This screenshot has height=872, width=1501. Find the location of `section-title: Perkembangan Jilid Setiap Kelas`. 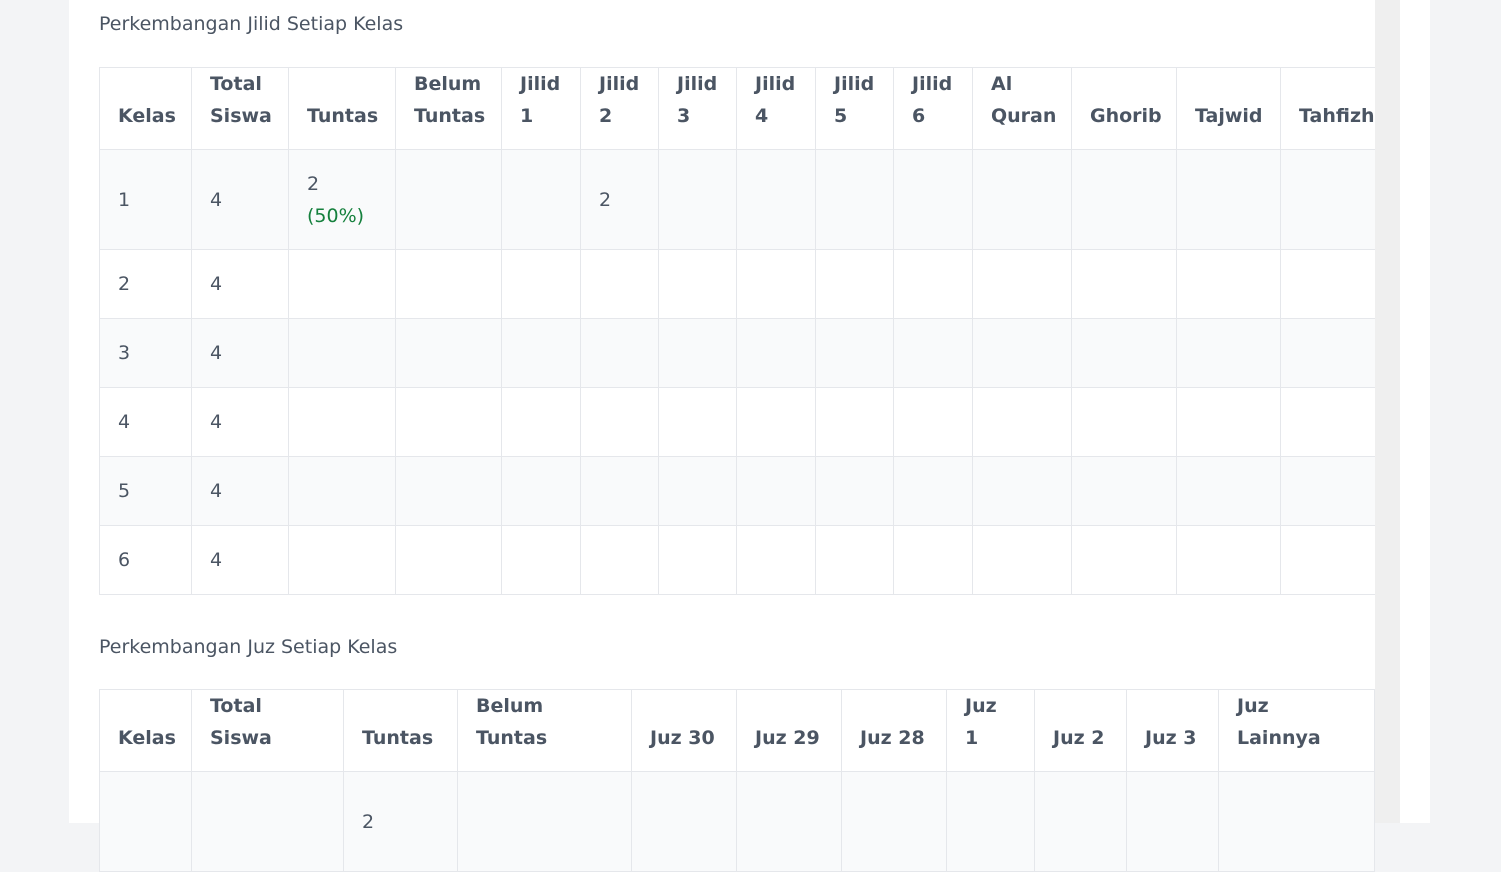

section-title: Perkembangan Jilid Setiap Kelas is located at coordinates (251, 24).